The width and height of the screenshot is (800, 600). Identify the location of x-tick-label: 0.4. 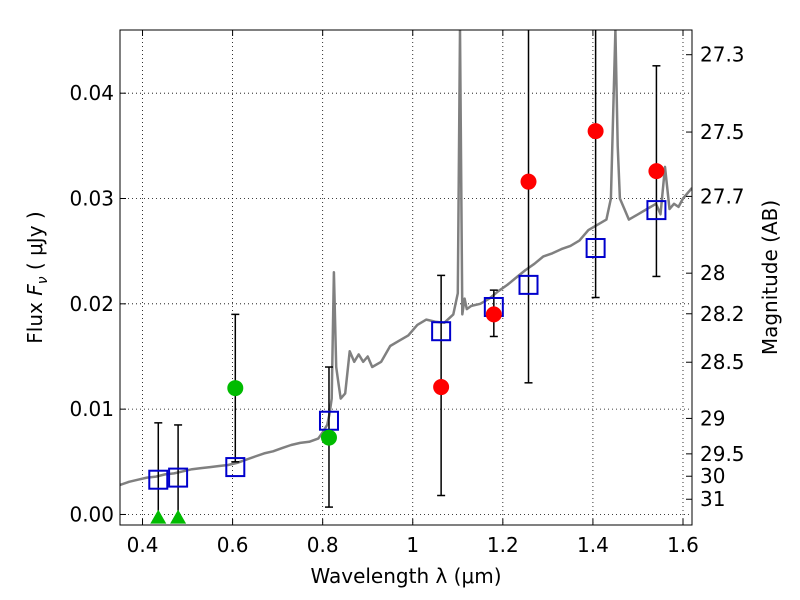
(143, 545).